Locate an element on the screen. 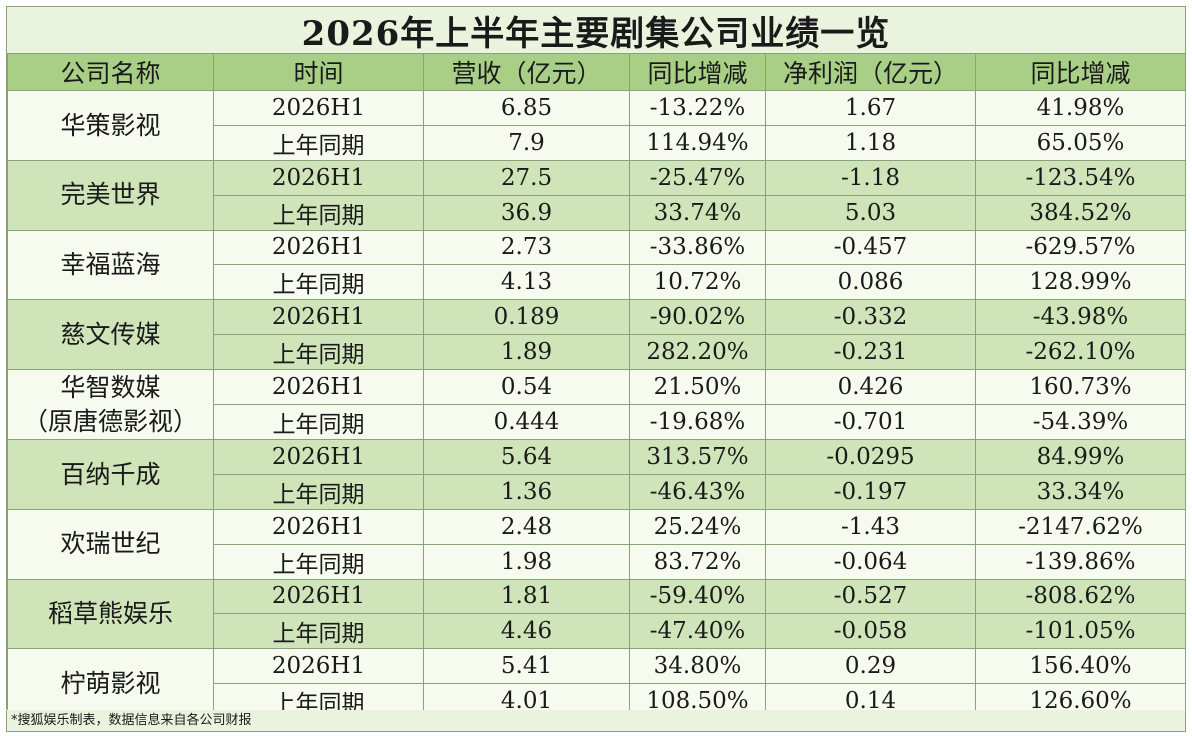 This screenshot has width=1192, height=736. profit-yoy-cell: -629.57% is located at coordinates (1080, 247).